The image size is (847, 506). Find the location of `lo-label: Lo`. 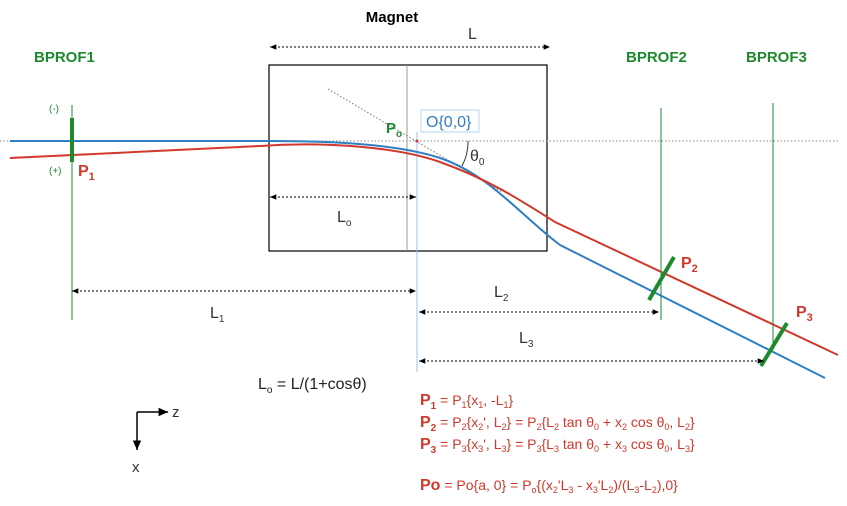

lo-label: Lo is located at coordinates (344, 219).